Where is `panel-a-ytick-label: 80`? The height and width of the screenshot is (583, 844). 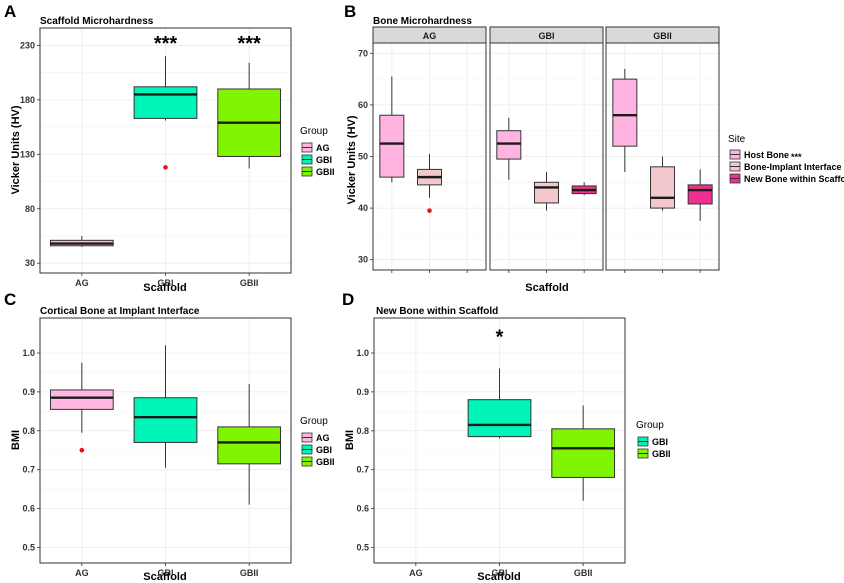
panel-a-ytick-label: 80 is located at coordinates (30, 209).